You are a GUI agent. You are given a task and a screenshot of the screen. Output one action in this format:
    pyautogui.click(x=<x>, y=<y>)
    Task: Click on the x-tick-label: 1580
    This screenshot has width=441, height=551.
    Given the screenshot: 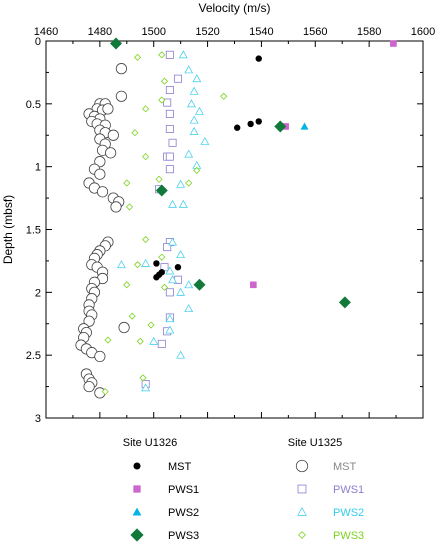 What is the action you would take?
    pyautogui.click(x=369, y=32)
    